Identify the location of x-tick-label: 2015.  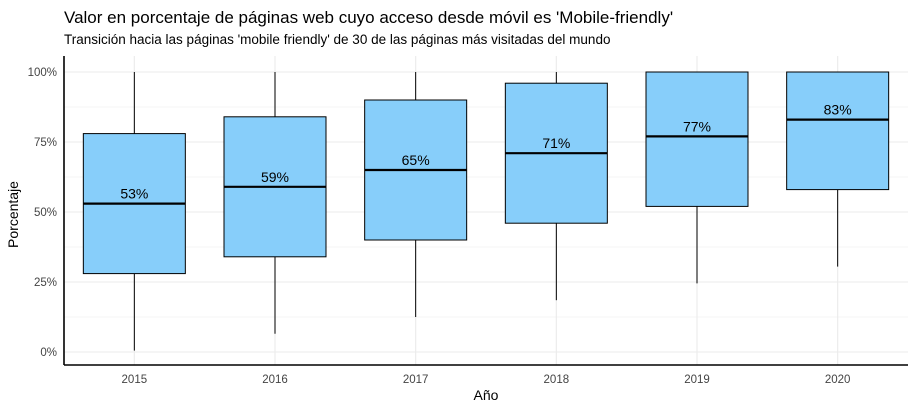
(135, 380).